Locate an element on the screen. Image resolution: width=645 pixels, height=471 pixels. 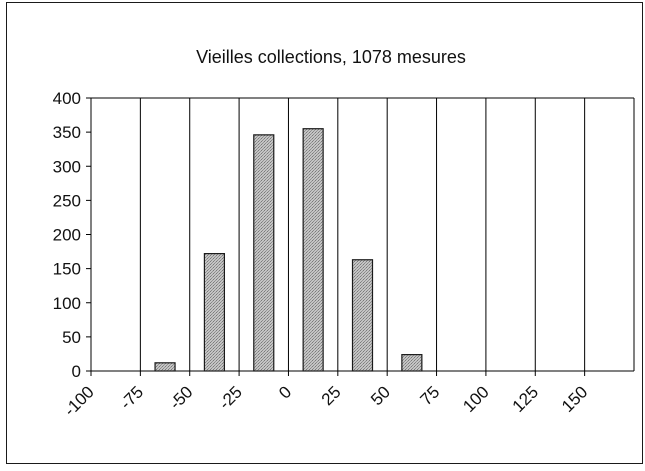
x-tick-label: 25 is located at coordinates (331, 395).